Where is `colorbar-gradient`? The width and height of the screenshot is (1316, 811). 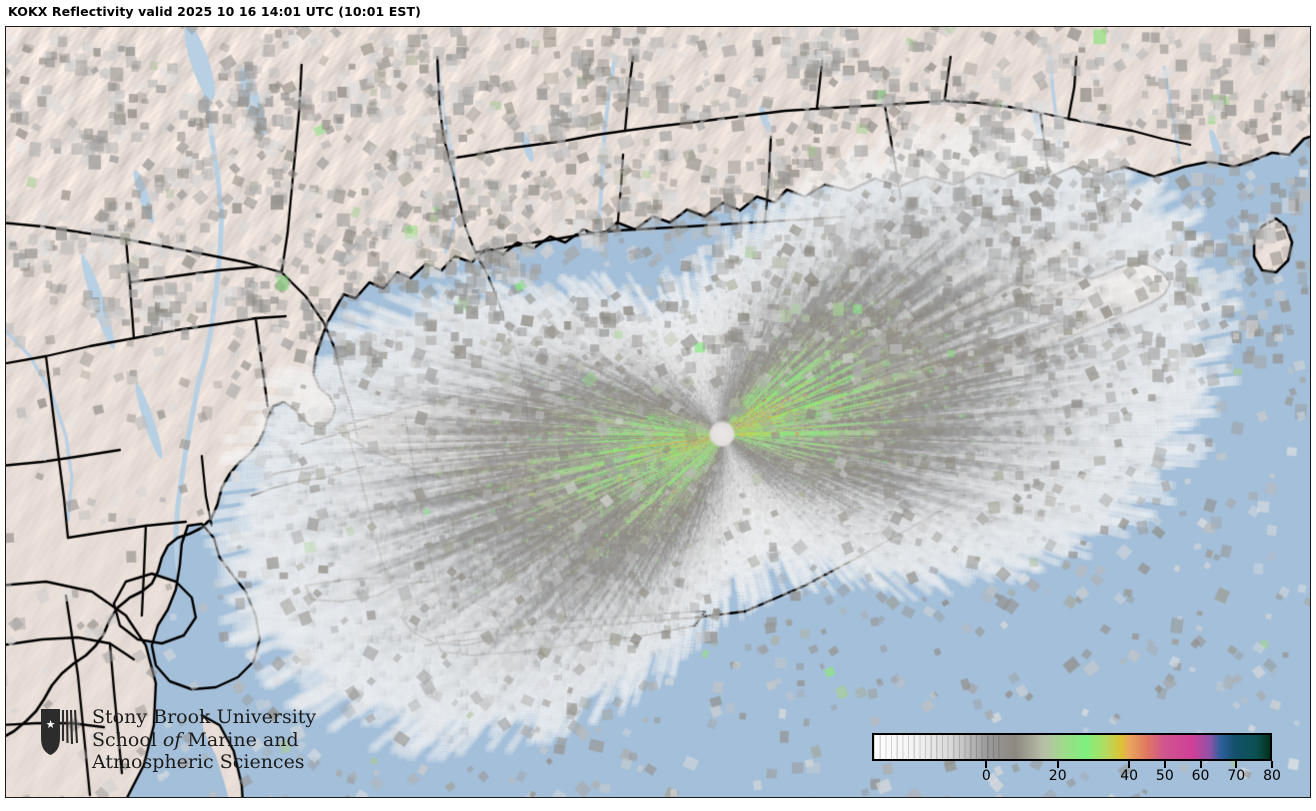 colorbar-gradient is located at coordinates (1072, 747).